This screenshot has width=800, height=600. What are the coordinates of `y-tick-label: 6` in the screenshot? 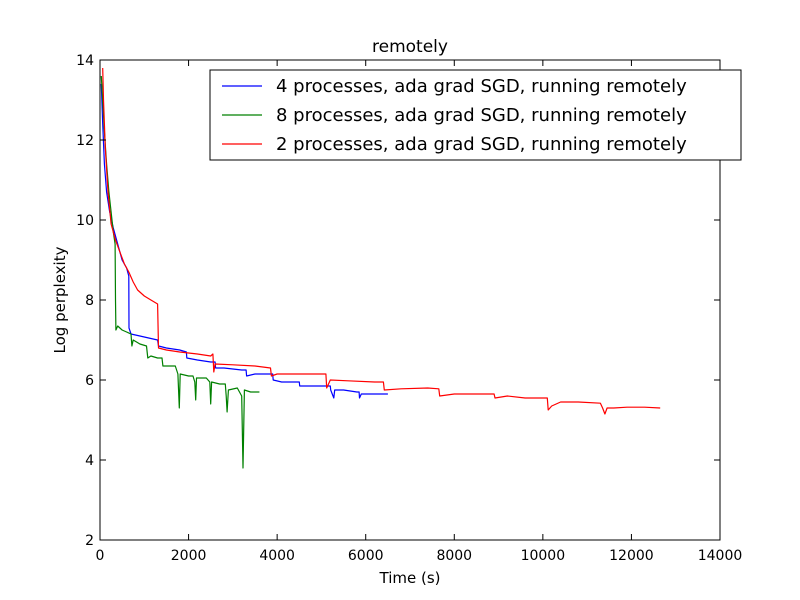 It's located at (89, 381).